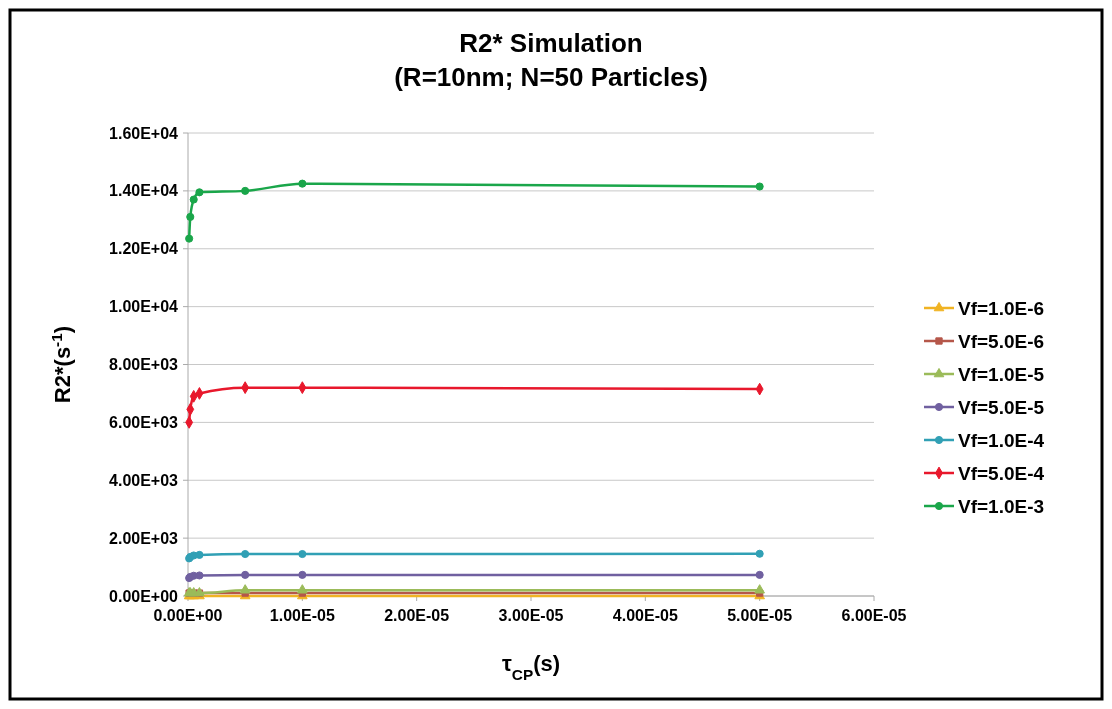 The height and width of the screenshot is (709, 1112). What do you see at coordinates (1001, 506) in the screenshot?
I see `legend-label: Vf=1.0E-3` at bounding box center [1001, 506].